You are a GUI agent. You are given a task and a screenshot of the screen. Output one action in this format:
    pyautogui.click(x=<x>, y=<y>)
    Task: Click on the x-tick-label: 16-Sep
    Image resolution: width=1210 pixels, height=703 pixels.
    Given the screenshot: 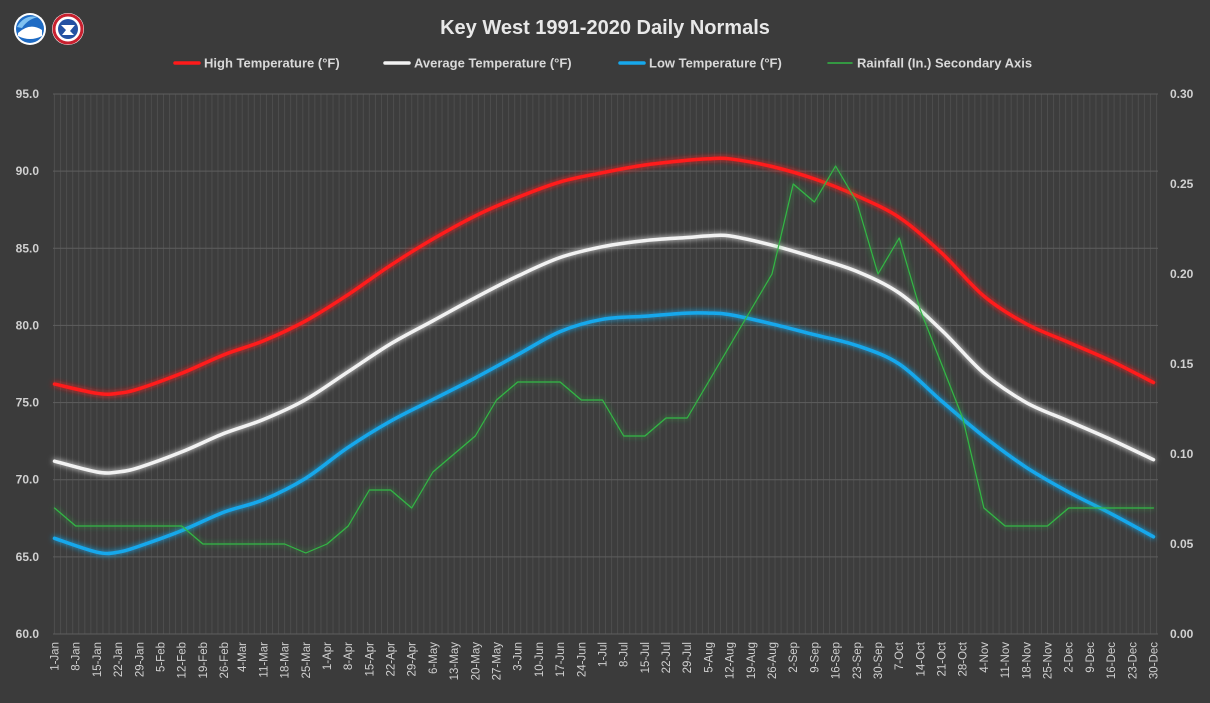 What is the action you would take?
    pyautogui.click(x=837, y=660)
    